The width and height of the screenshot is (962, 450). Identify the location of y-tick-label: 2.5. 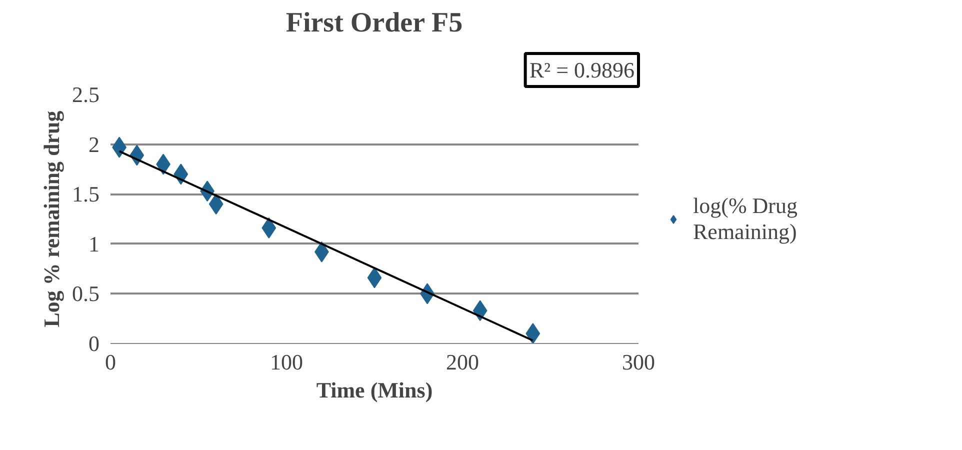
(86, 94).